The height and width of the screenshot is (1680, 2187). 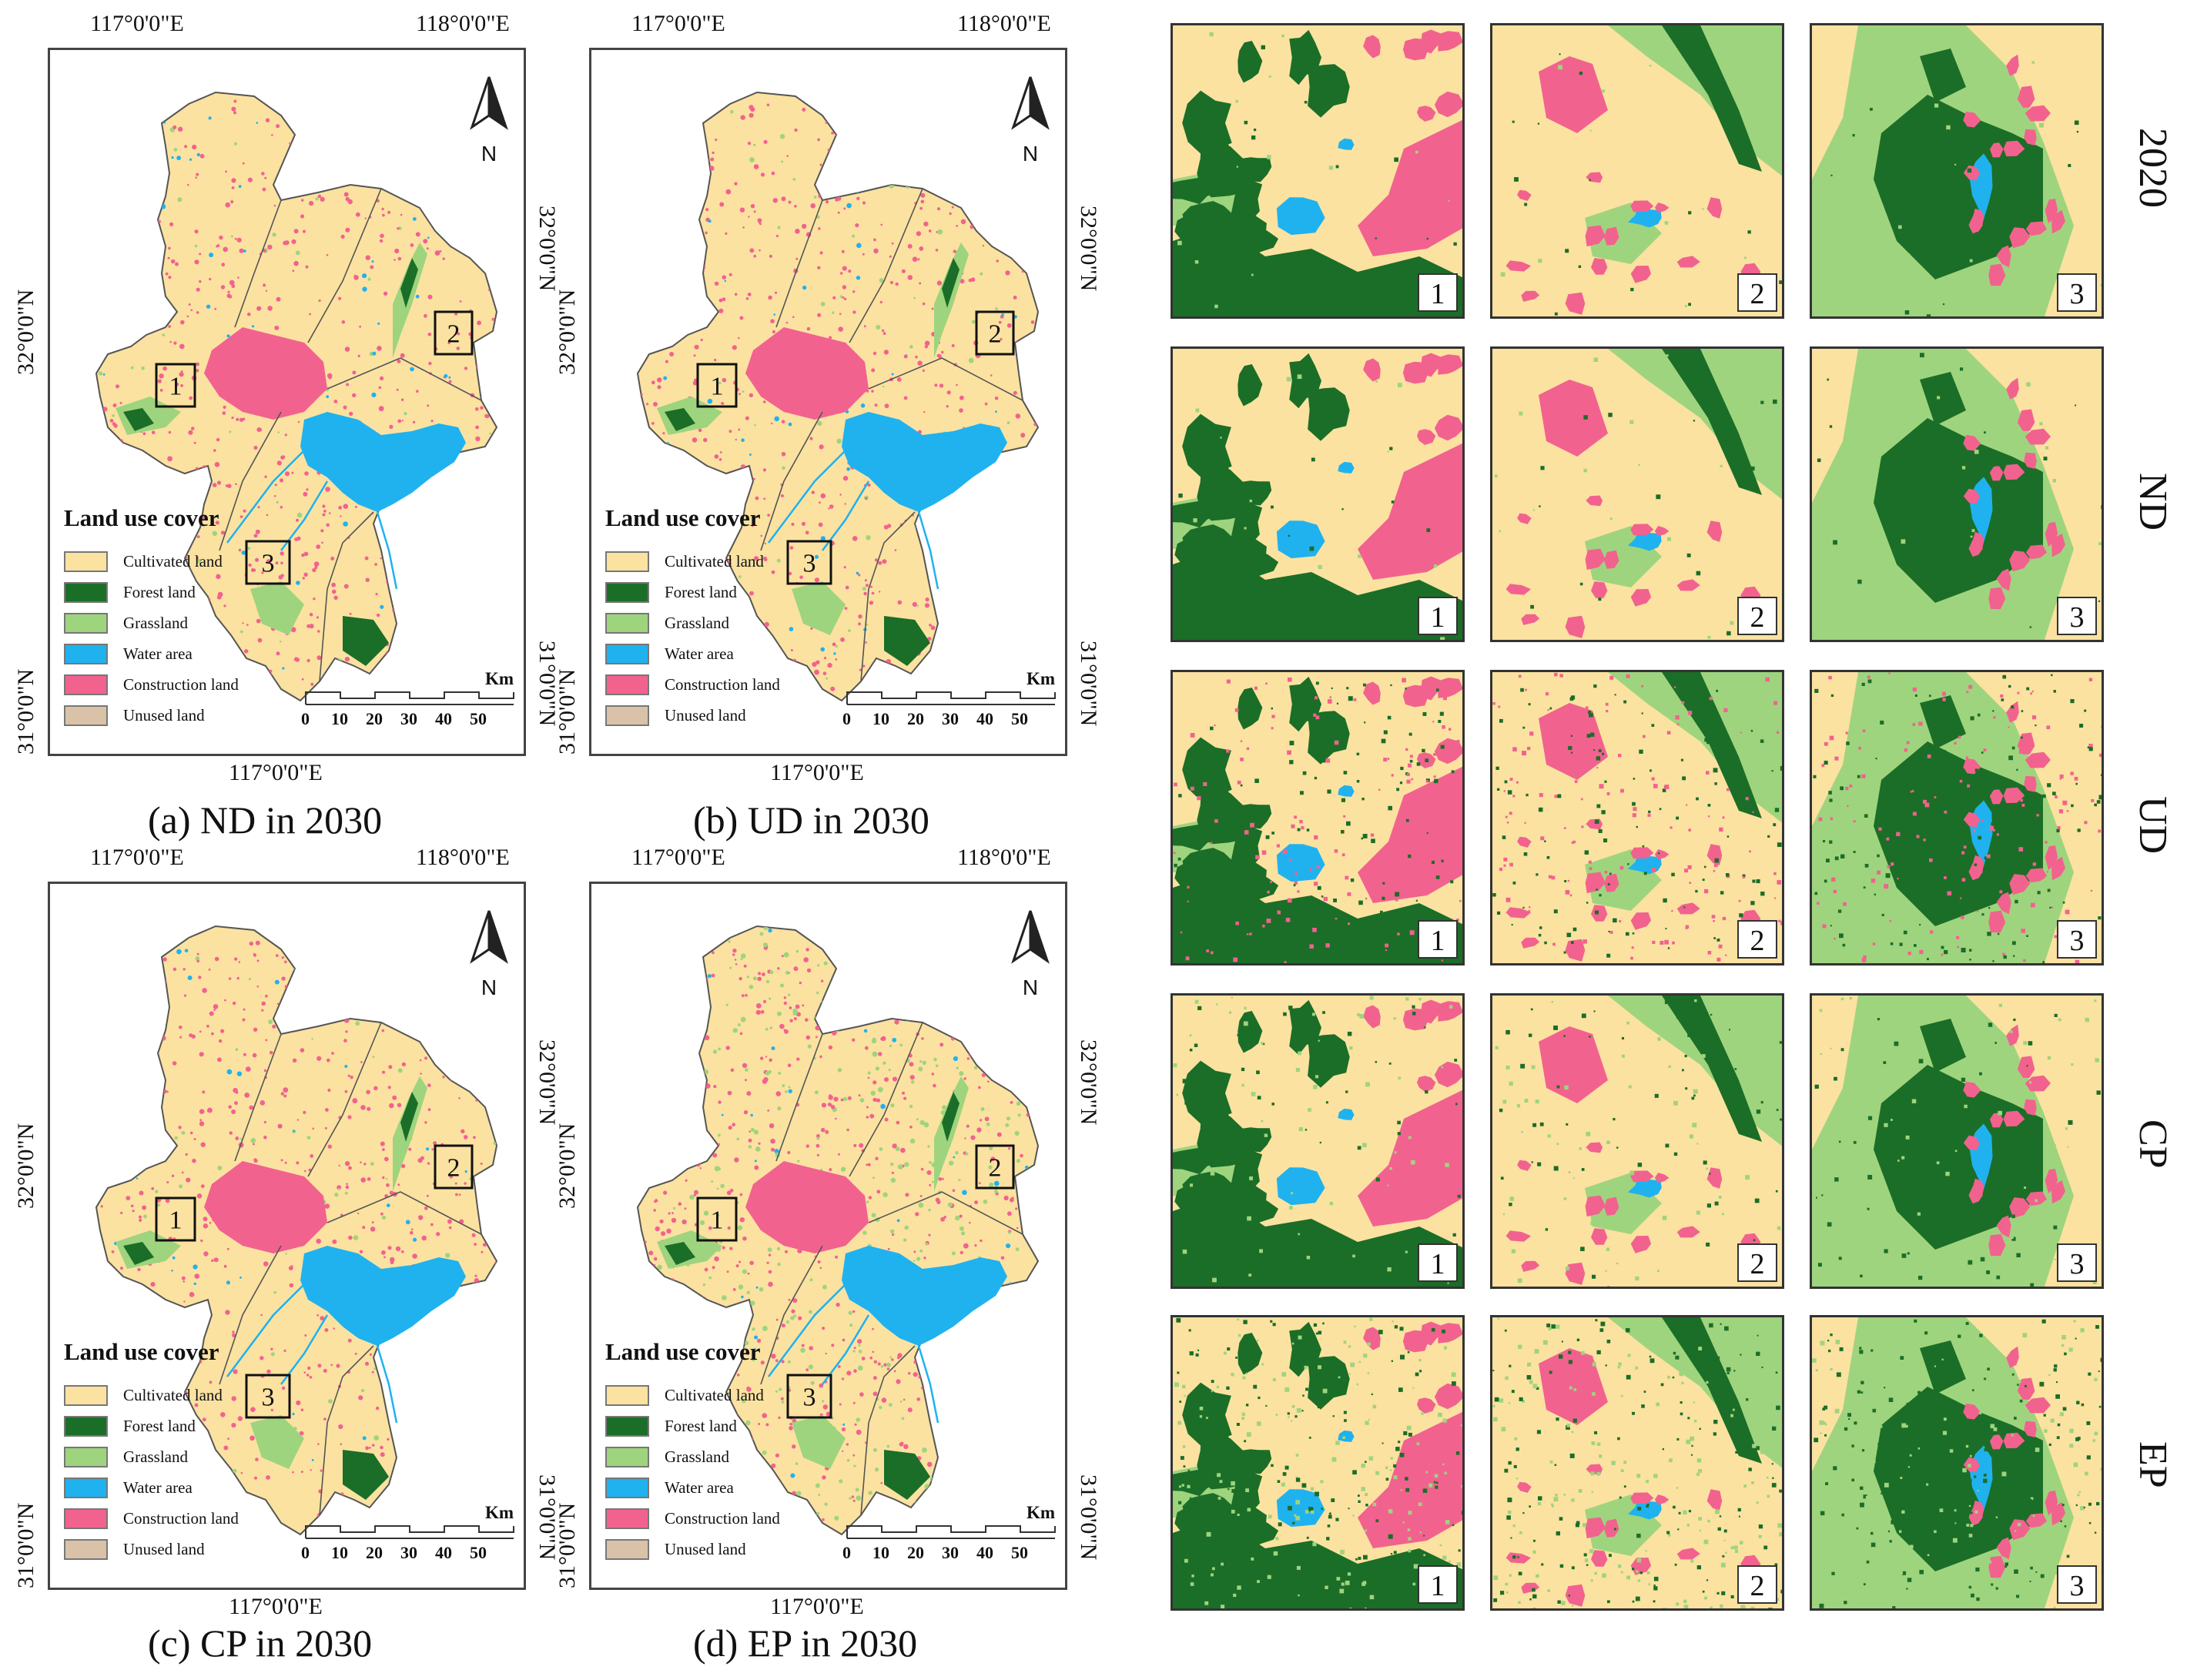 What do you see at coordinates (164, 715) in the screenshot?
I see `legend-label: Unused land` at bounding box center [164, 715].